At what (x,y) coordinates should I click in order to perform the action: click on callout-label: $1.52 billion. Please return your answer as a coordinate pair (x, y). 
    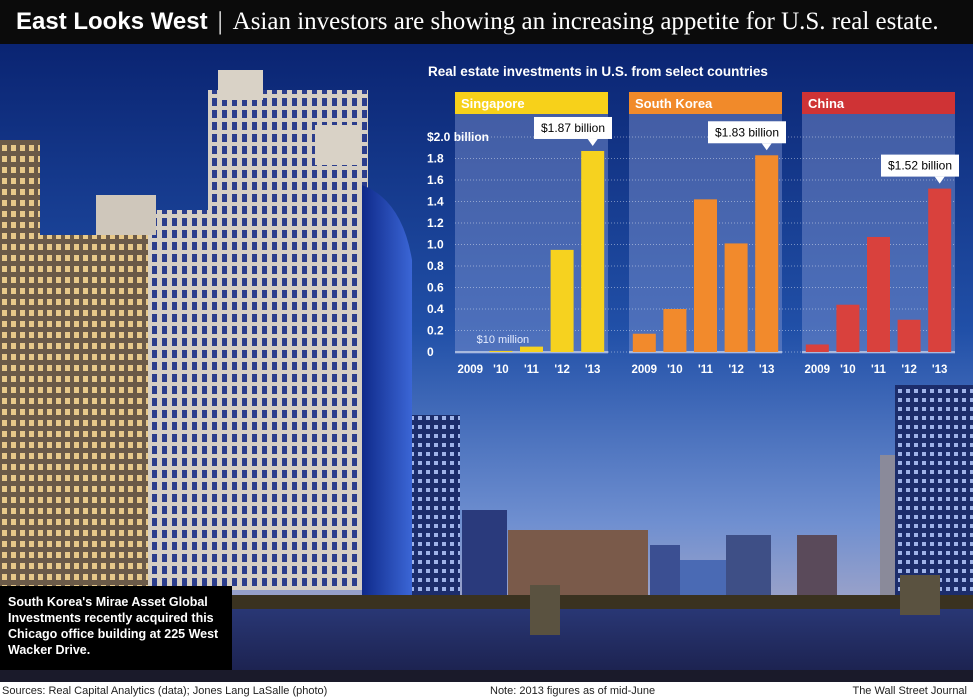
    Looking at the image, I should click on (920, 166).